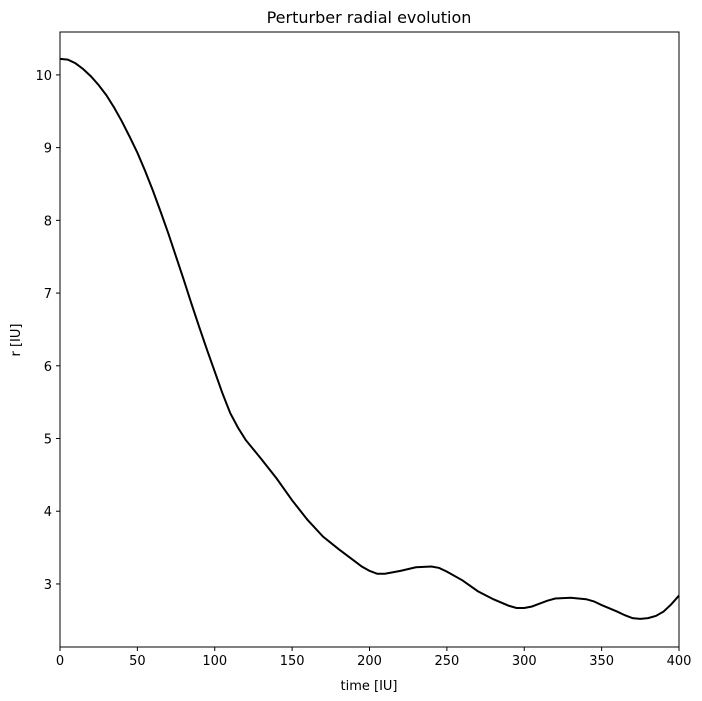 Image resolution: width=702 pixels, height=701 pixels. What do you see at coordinates (48, 149) in the screenshot?
I see `y-tick-label: 9` at bounding box center [48, 149].